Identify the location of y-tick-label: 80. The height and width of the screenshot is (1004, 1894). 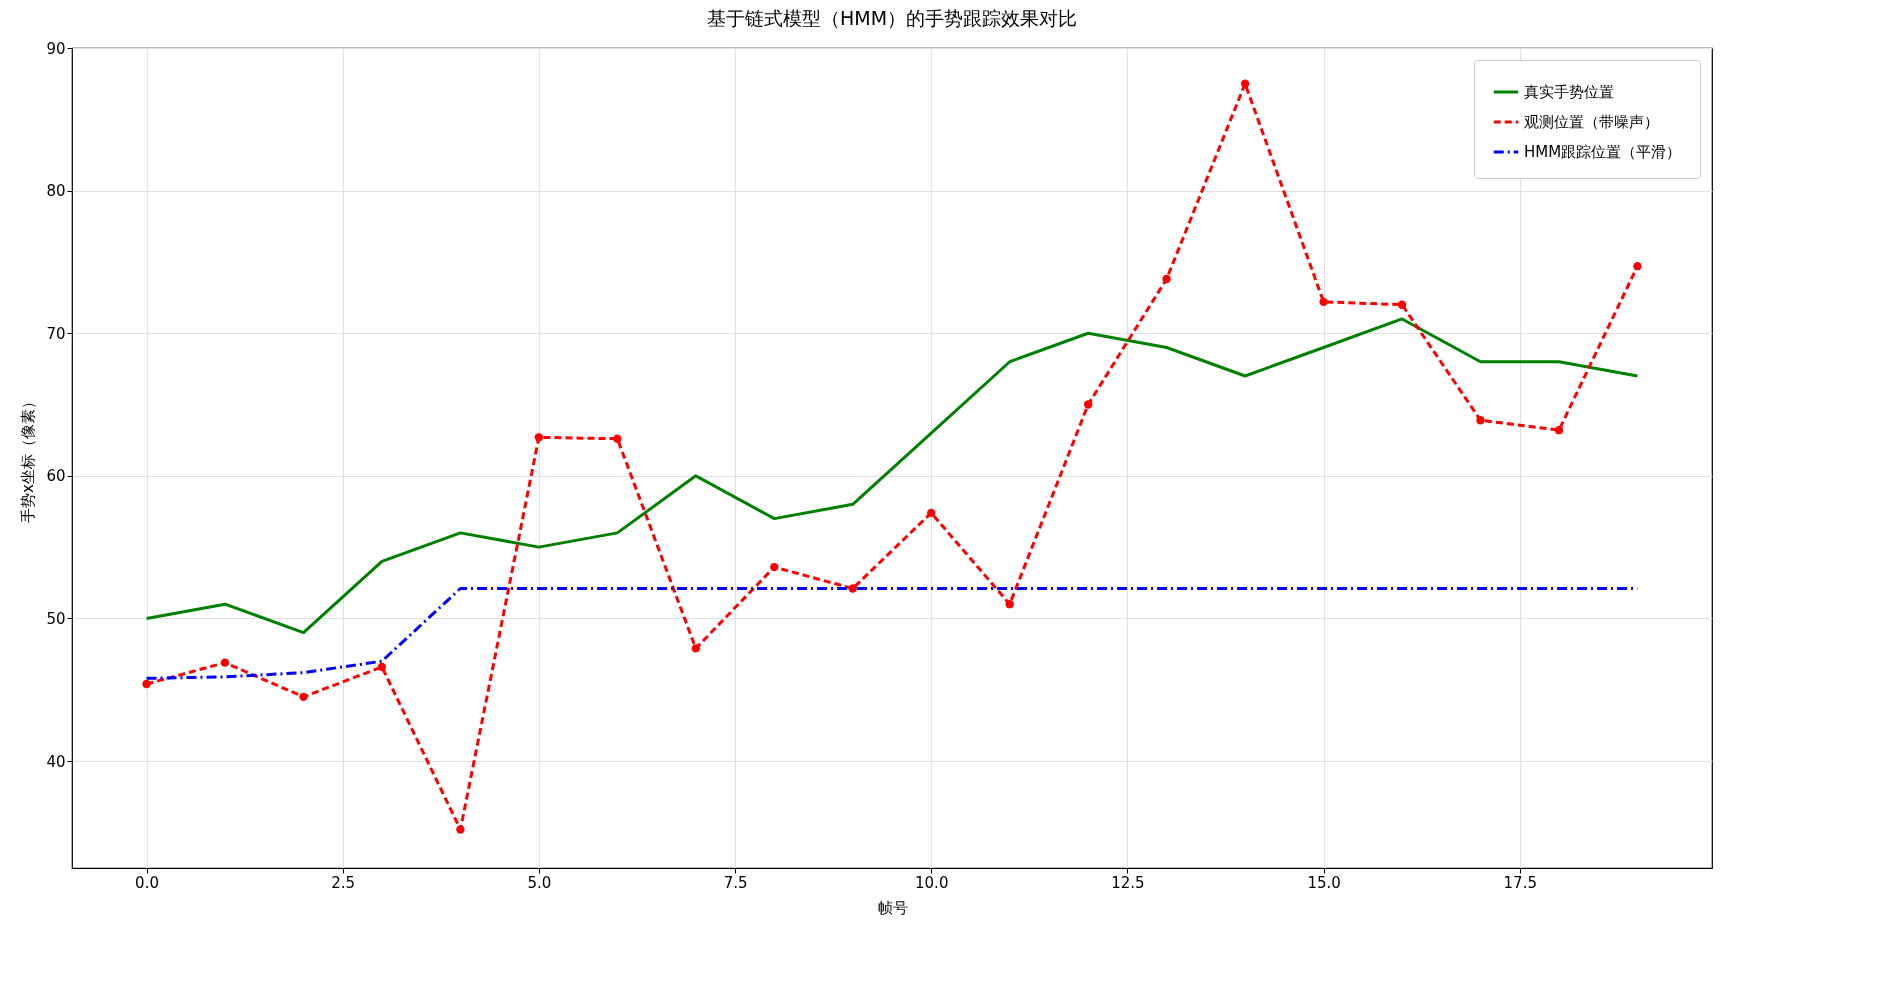
(56, 191).